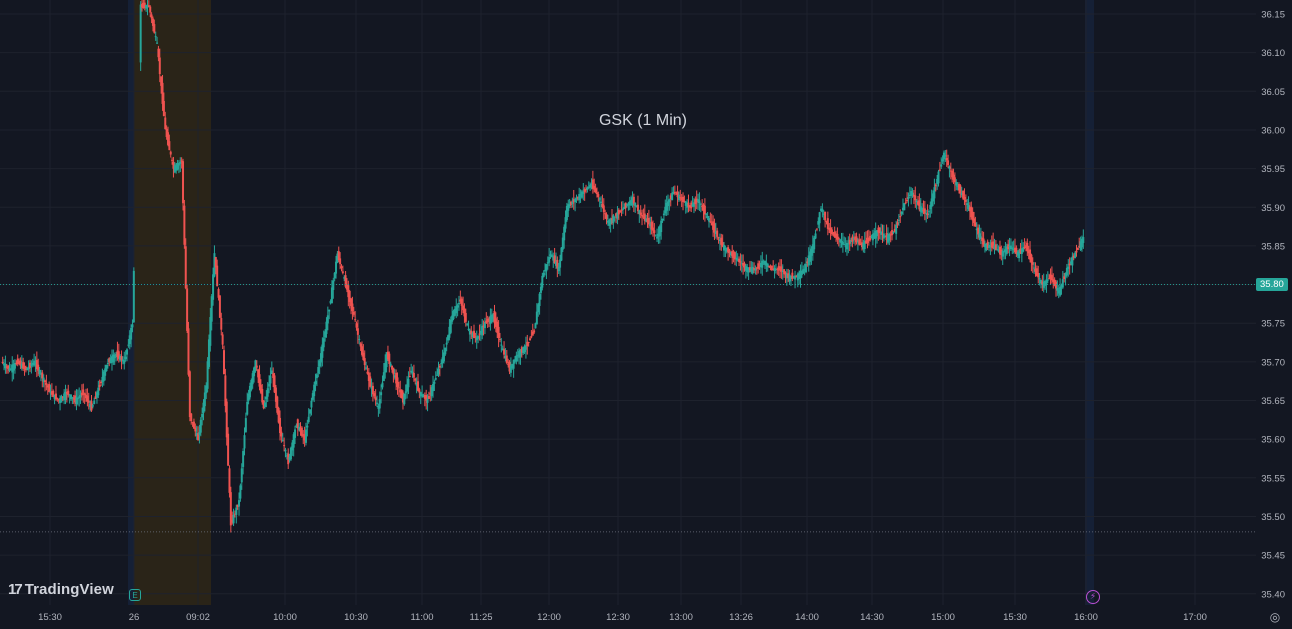 This screenshot has height=629, width=1292. What do you see at coordinates (131, 302) in the screenshot?
I see `session-open-band` at bounding box center [131, 302].